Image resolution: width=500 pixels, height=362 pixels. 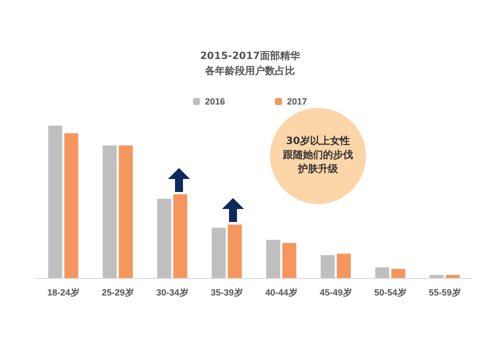 What do you see at coordinates (63, 293) in the screenshot?
I see `x-tick-label: 18-24岁` at bounding box center [63, 293].